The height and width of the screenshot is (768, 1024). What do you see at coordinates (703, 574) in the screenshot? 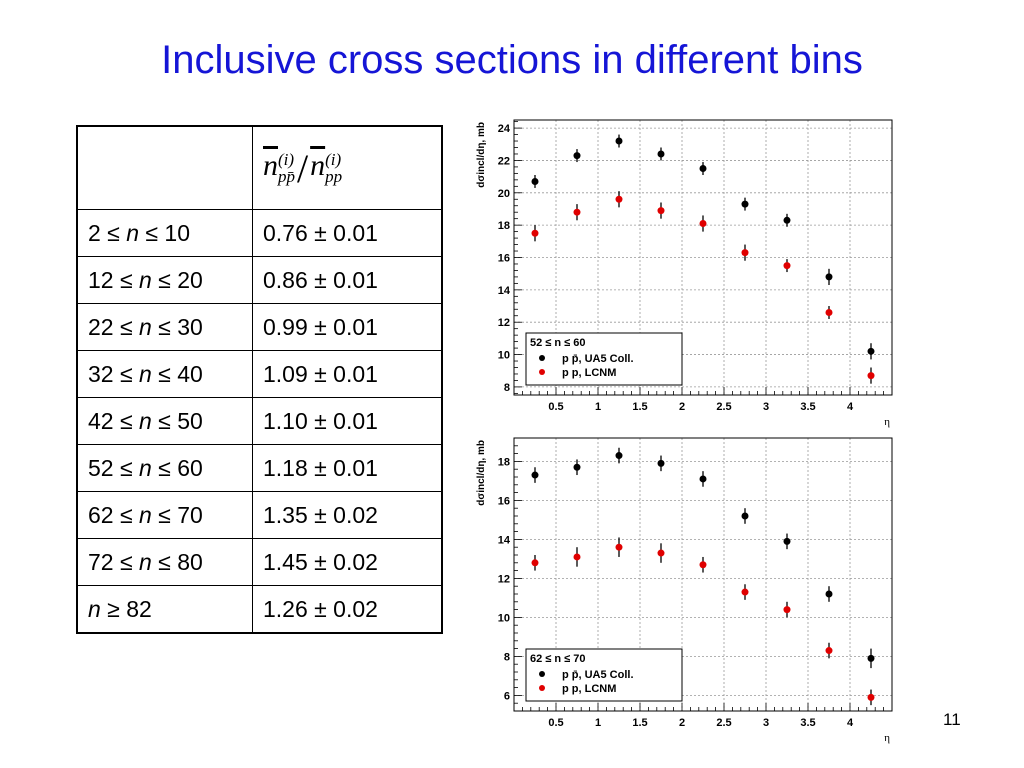
I see `plot-frame` at bounding box center [703, 574].